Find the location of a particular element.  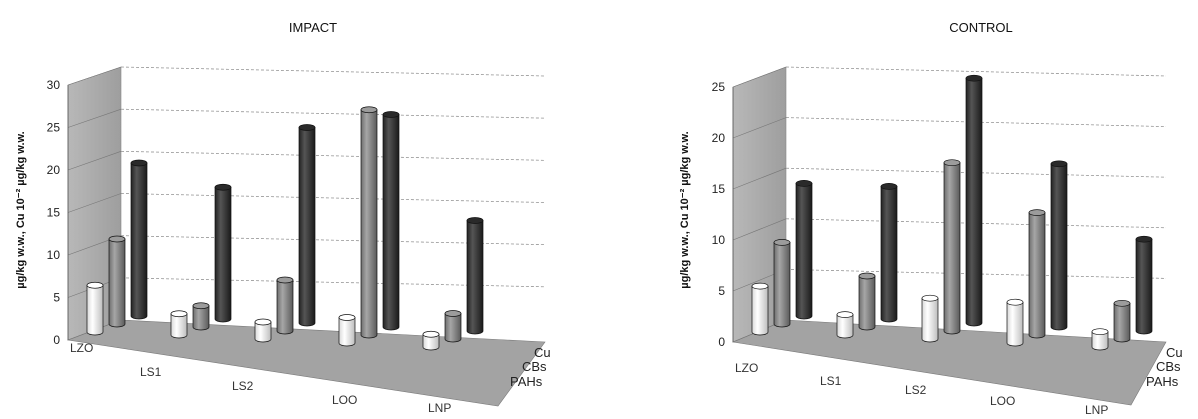

y-tick-label: 5 is located at coordinates (721, 291).